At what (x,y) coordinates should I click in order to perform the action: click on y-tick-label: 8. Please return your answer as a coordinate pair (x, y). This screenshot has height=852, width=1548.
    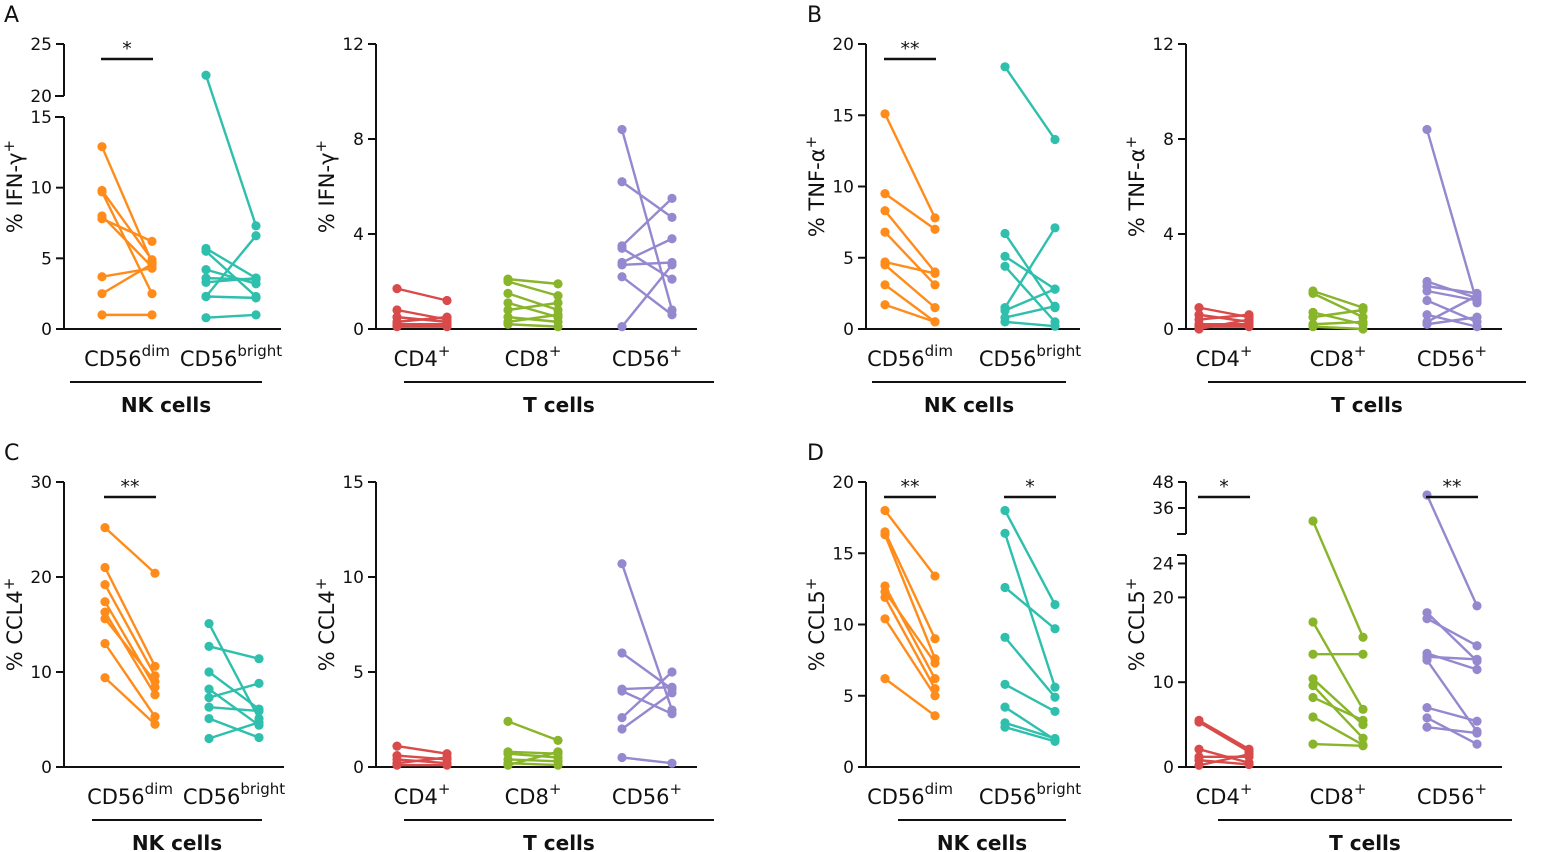
    Looking at the image, I should click on (1168, 140).